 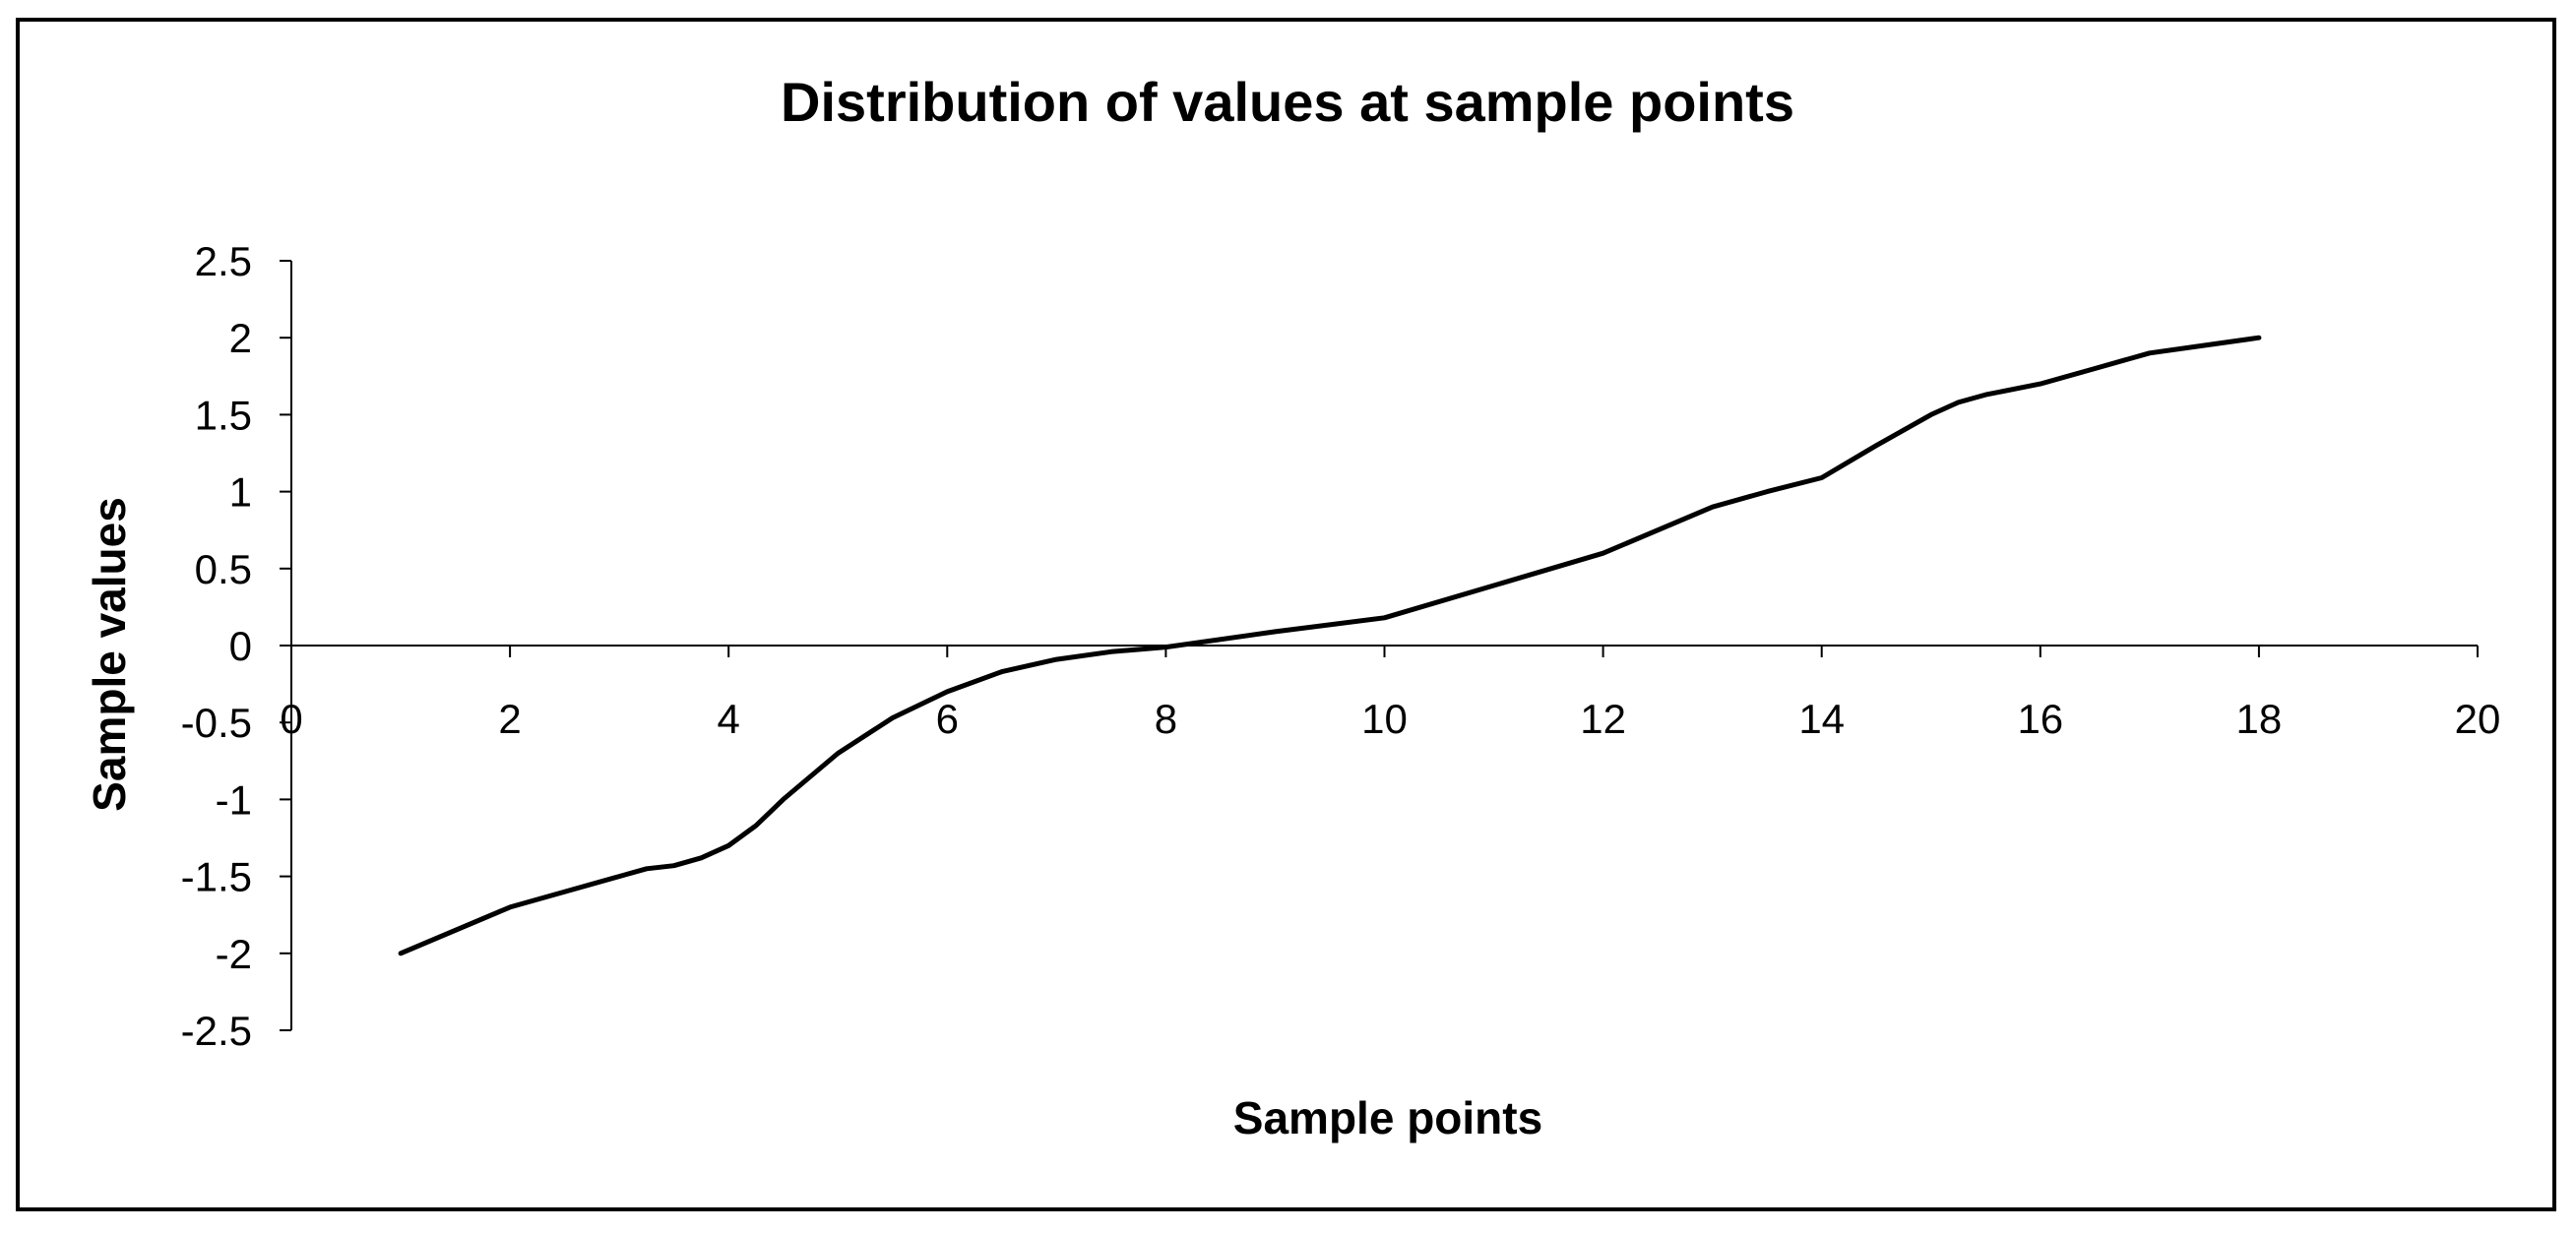 What do you see at coordinates (2040, 719) in the screenshot?
I see `x-tick-label: 16` at bounding box center [2040, 719].